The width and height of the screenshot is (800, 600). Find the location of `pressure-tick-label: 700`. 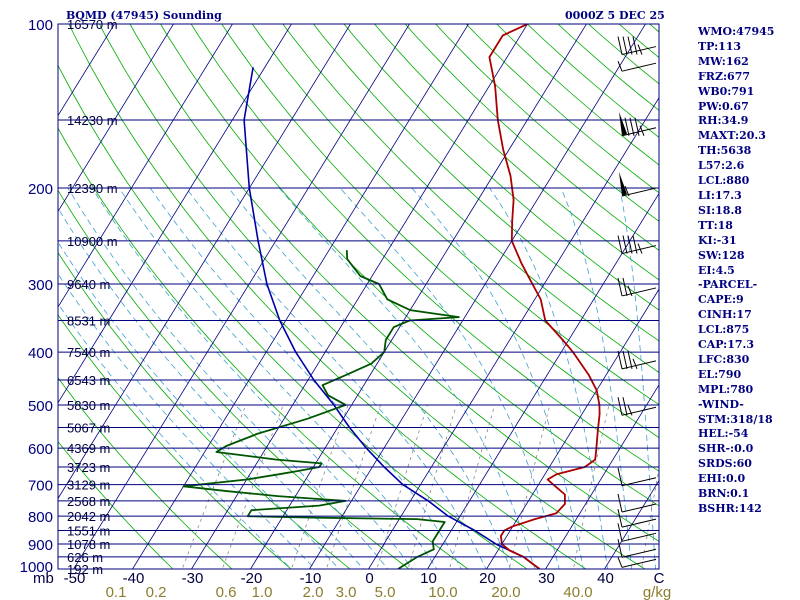

pressure-tick-label: 700 is located at coordinates (40, 486).